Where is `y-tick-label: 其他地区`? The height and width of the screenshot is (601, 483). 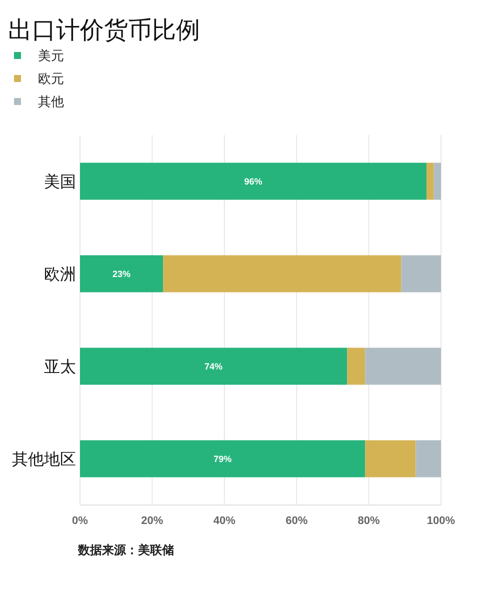
y-tick-label: 其他地区 is located at coordinates (44, 459).